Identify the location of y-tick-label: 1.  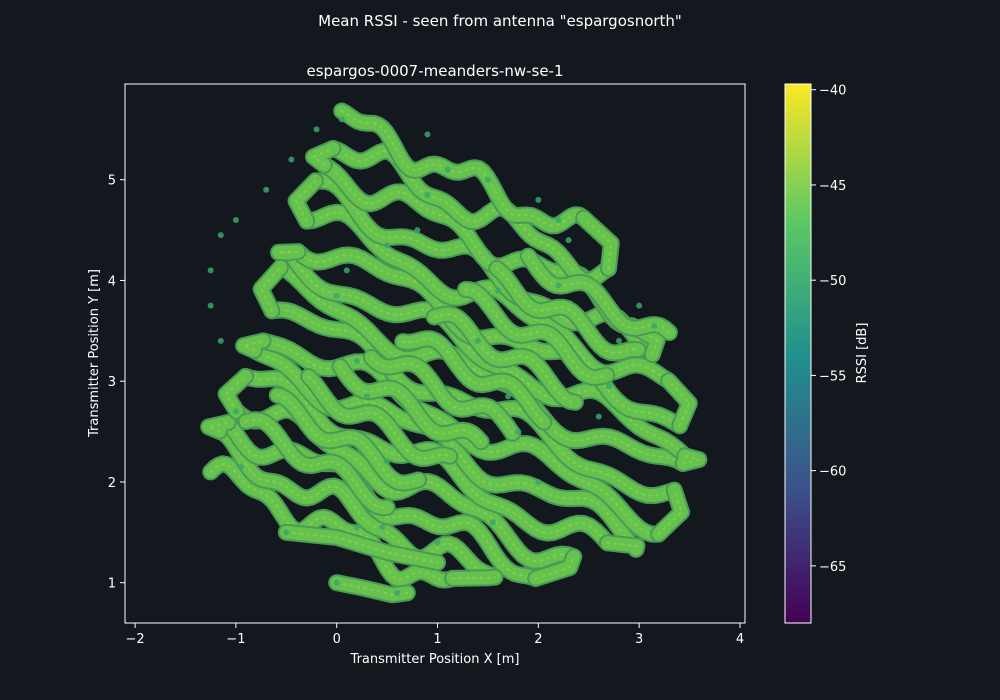
(112, 584).